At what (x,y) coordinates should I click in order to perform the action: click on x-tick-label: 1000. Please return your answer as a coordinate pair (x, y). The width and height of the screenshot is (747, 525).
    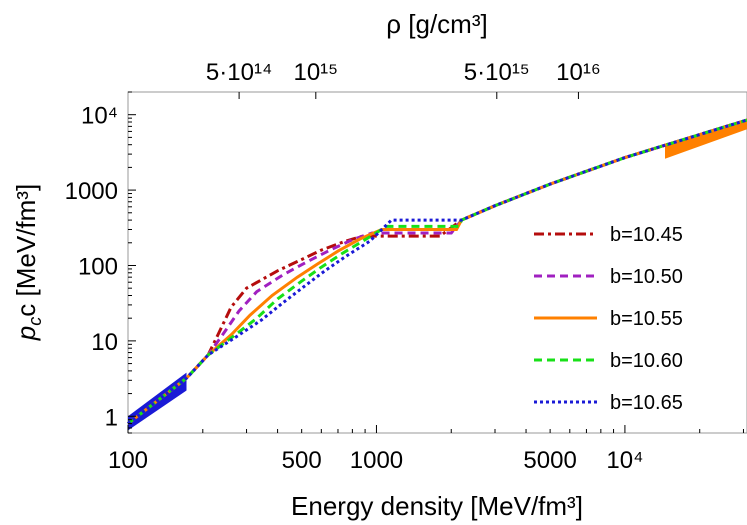
    Looking at the image, I should click on (376, 460).